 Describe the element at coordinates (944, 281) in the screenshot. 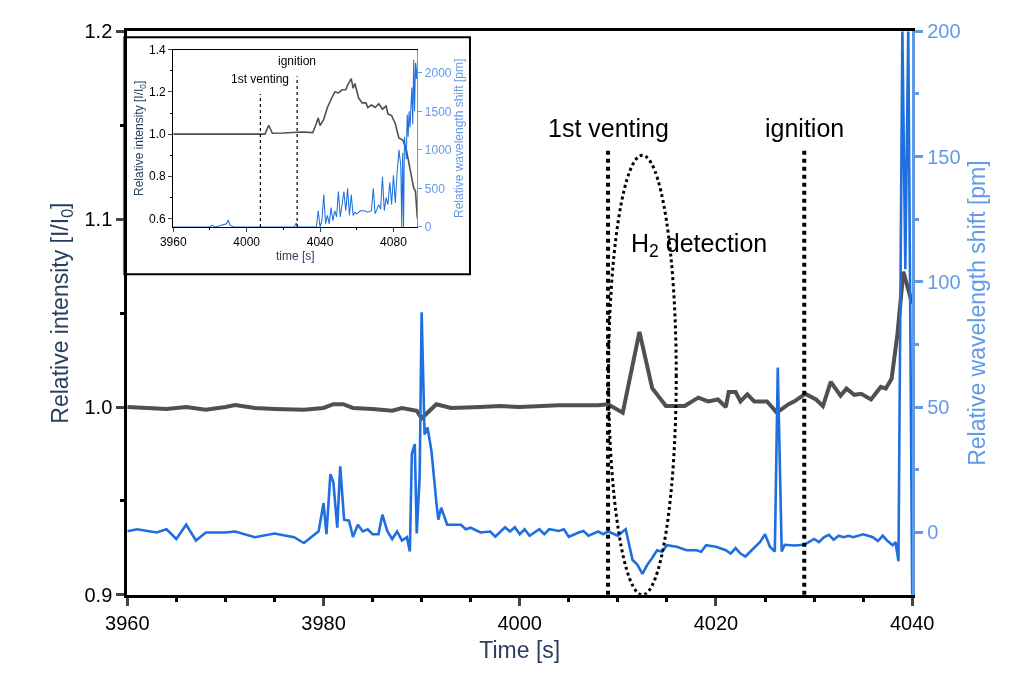

I see `y2-tick-label: 100` at that location.